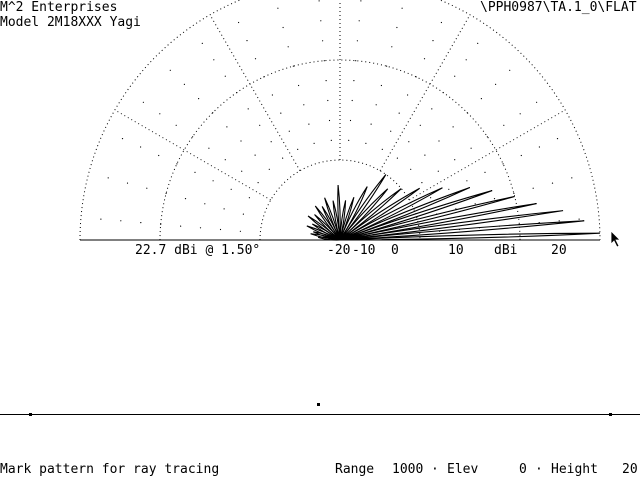  I want to click on ray-trace-ground-line, so click(320, 414).